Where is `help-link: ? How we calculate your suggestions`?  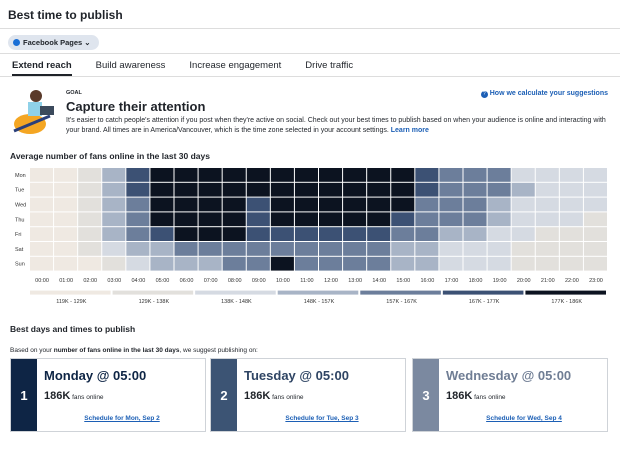
help-link: ? How we calculate your suggestions is located at coordinates (544, 94).